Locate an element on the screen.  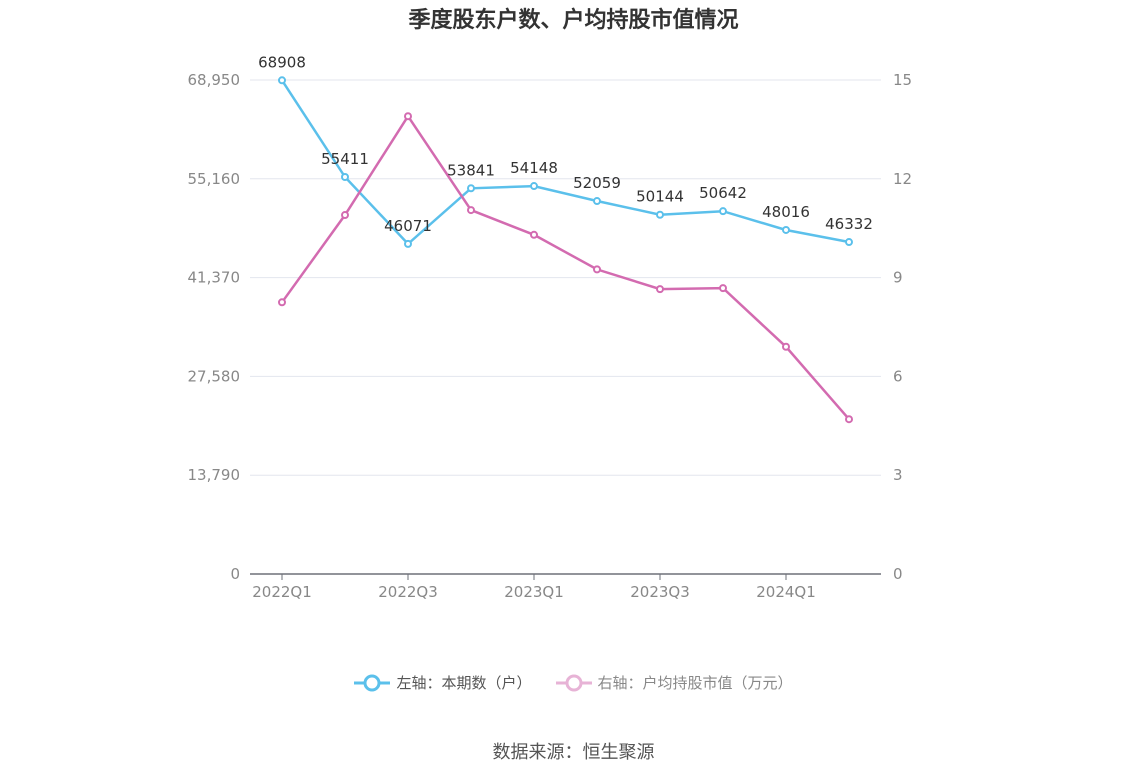
data-label: 46332 is located at coordinates (849, 224).